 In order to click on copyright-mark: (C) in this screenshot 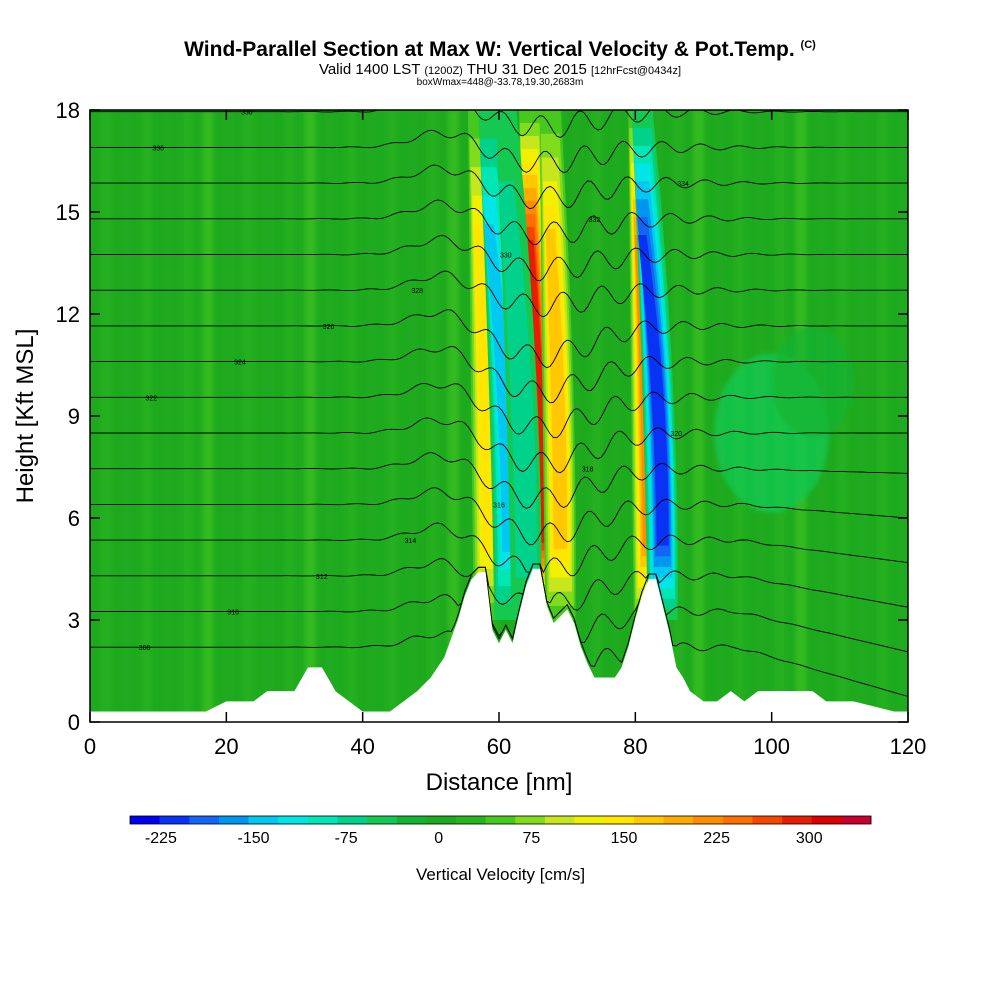, I will do `click(808, 45)`.